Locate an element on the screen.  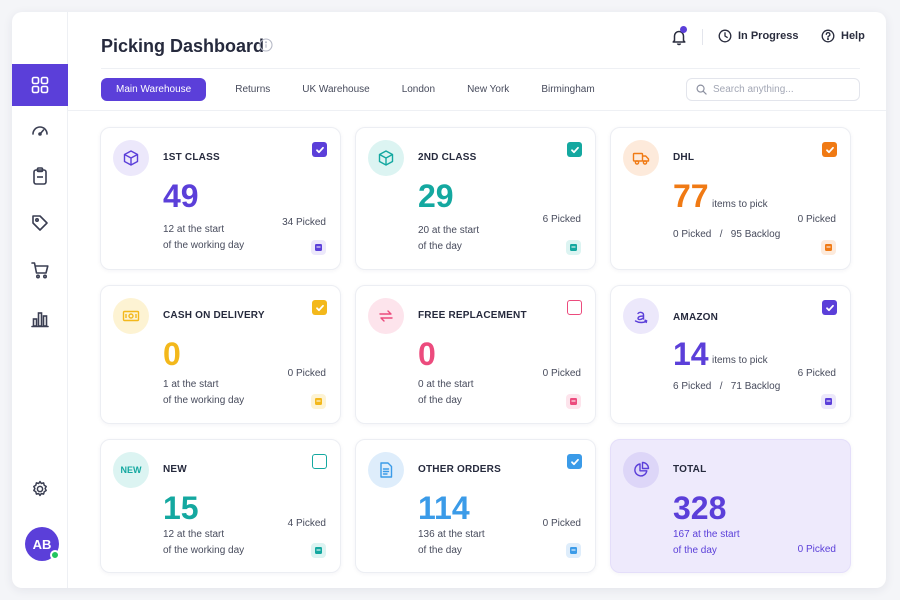
card-picked: 34 Picked is located at coordinates (304, 222).